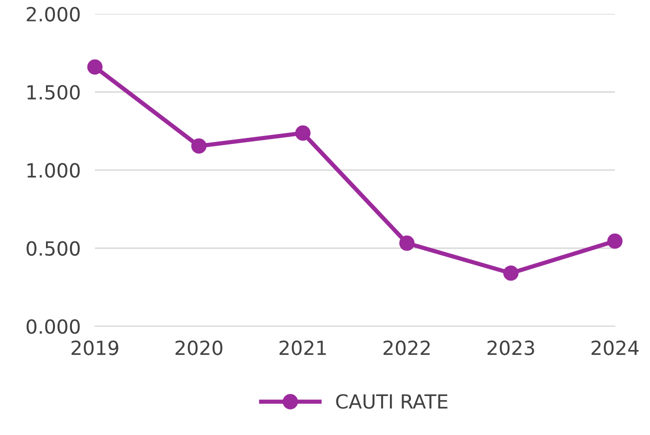 The height and width of the screenshot is (435, 650). Describe the element at coordinates (199, 348) in the screenshot. I see `x-tick-label: 2020` at that location.